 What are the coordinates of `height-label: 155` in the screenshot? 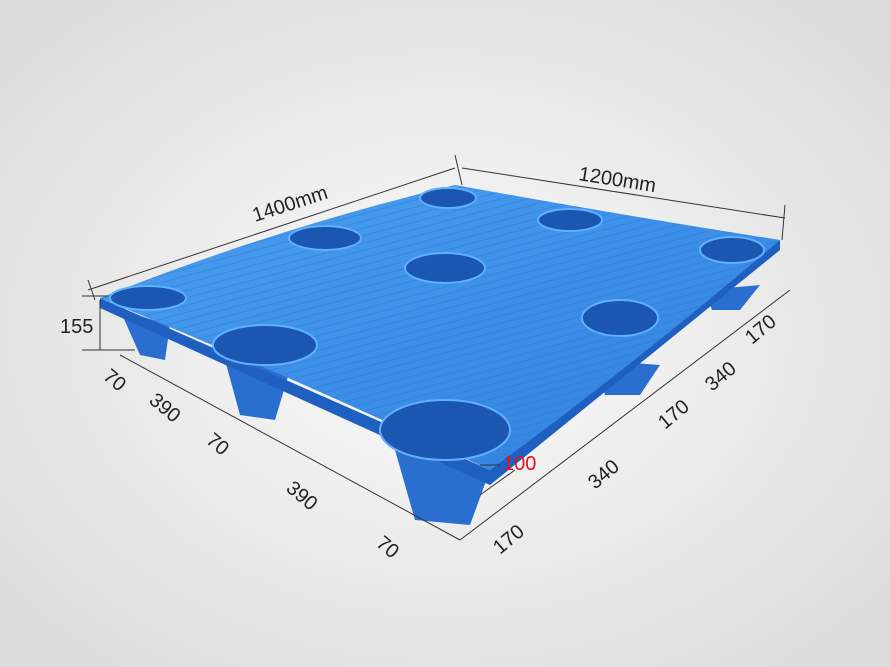 It's located at (76, 327).